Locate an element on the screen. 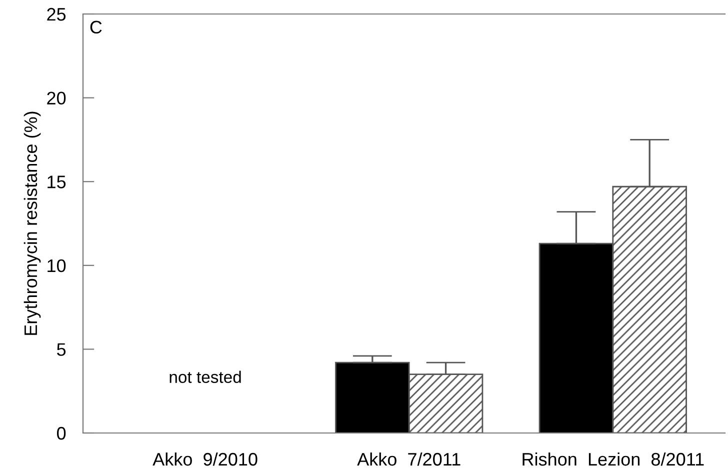 This screenshot has height=473, width=728. annotation: C is located at coordinates (96, 27).